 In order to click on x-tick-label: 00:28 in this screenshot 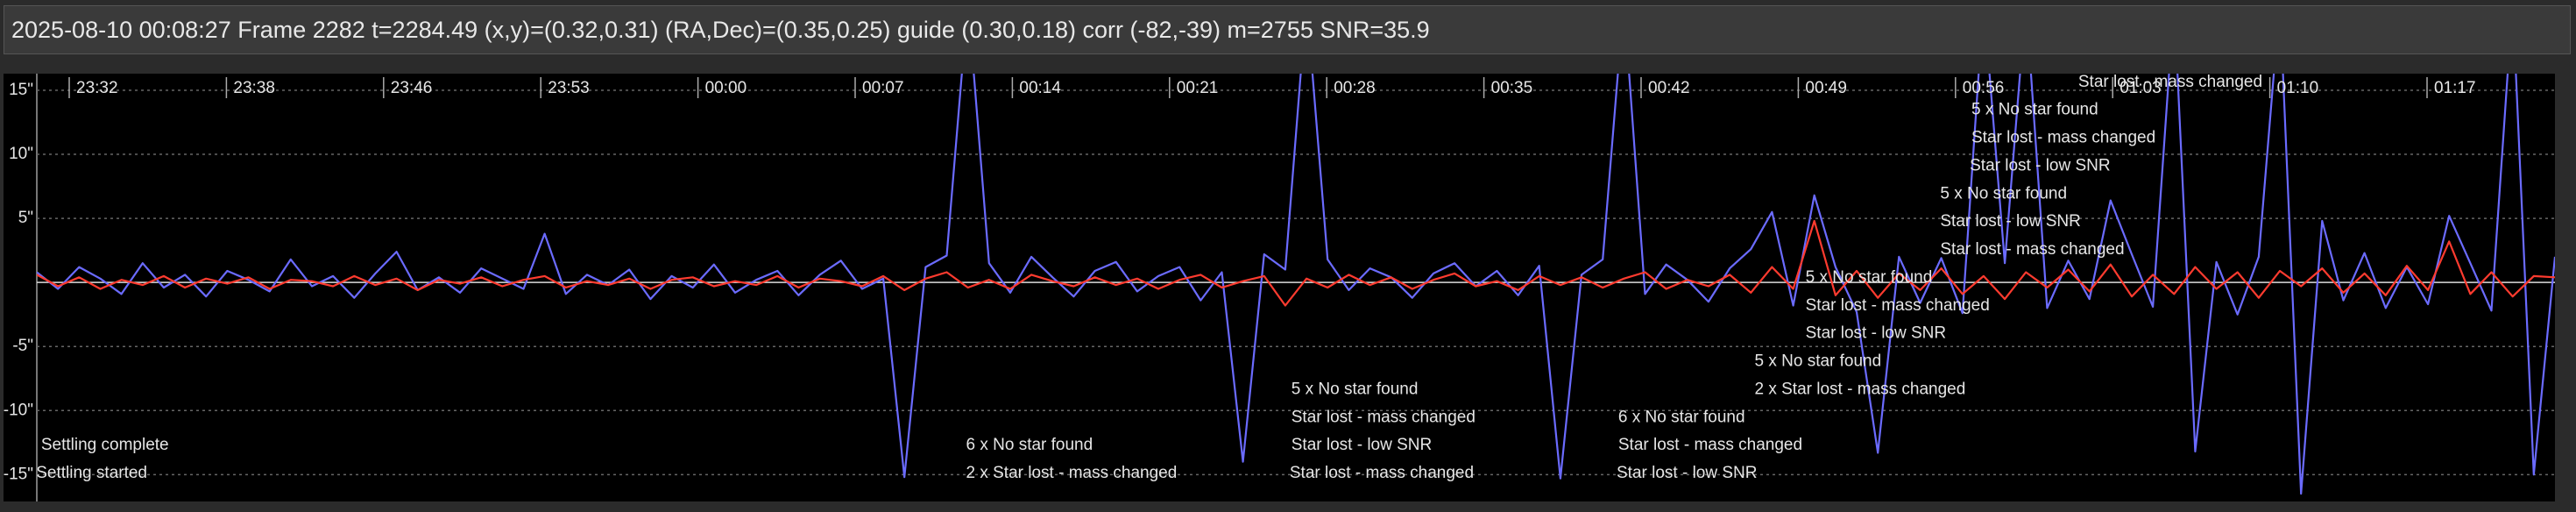, I will do `click(1355, 88)`.